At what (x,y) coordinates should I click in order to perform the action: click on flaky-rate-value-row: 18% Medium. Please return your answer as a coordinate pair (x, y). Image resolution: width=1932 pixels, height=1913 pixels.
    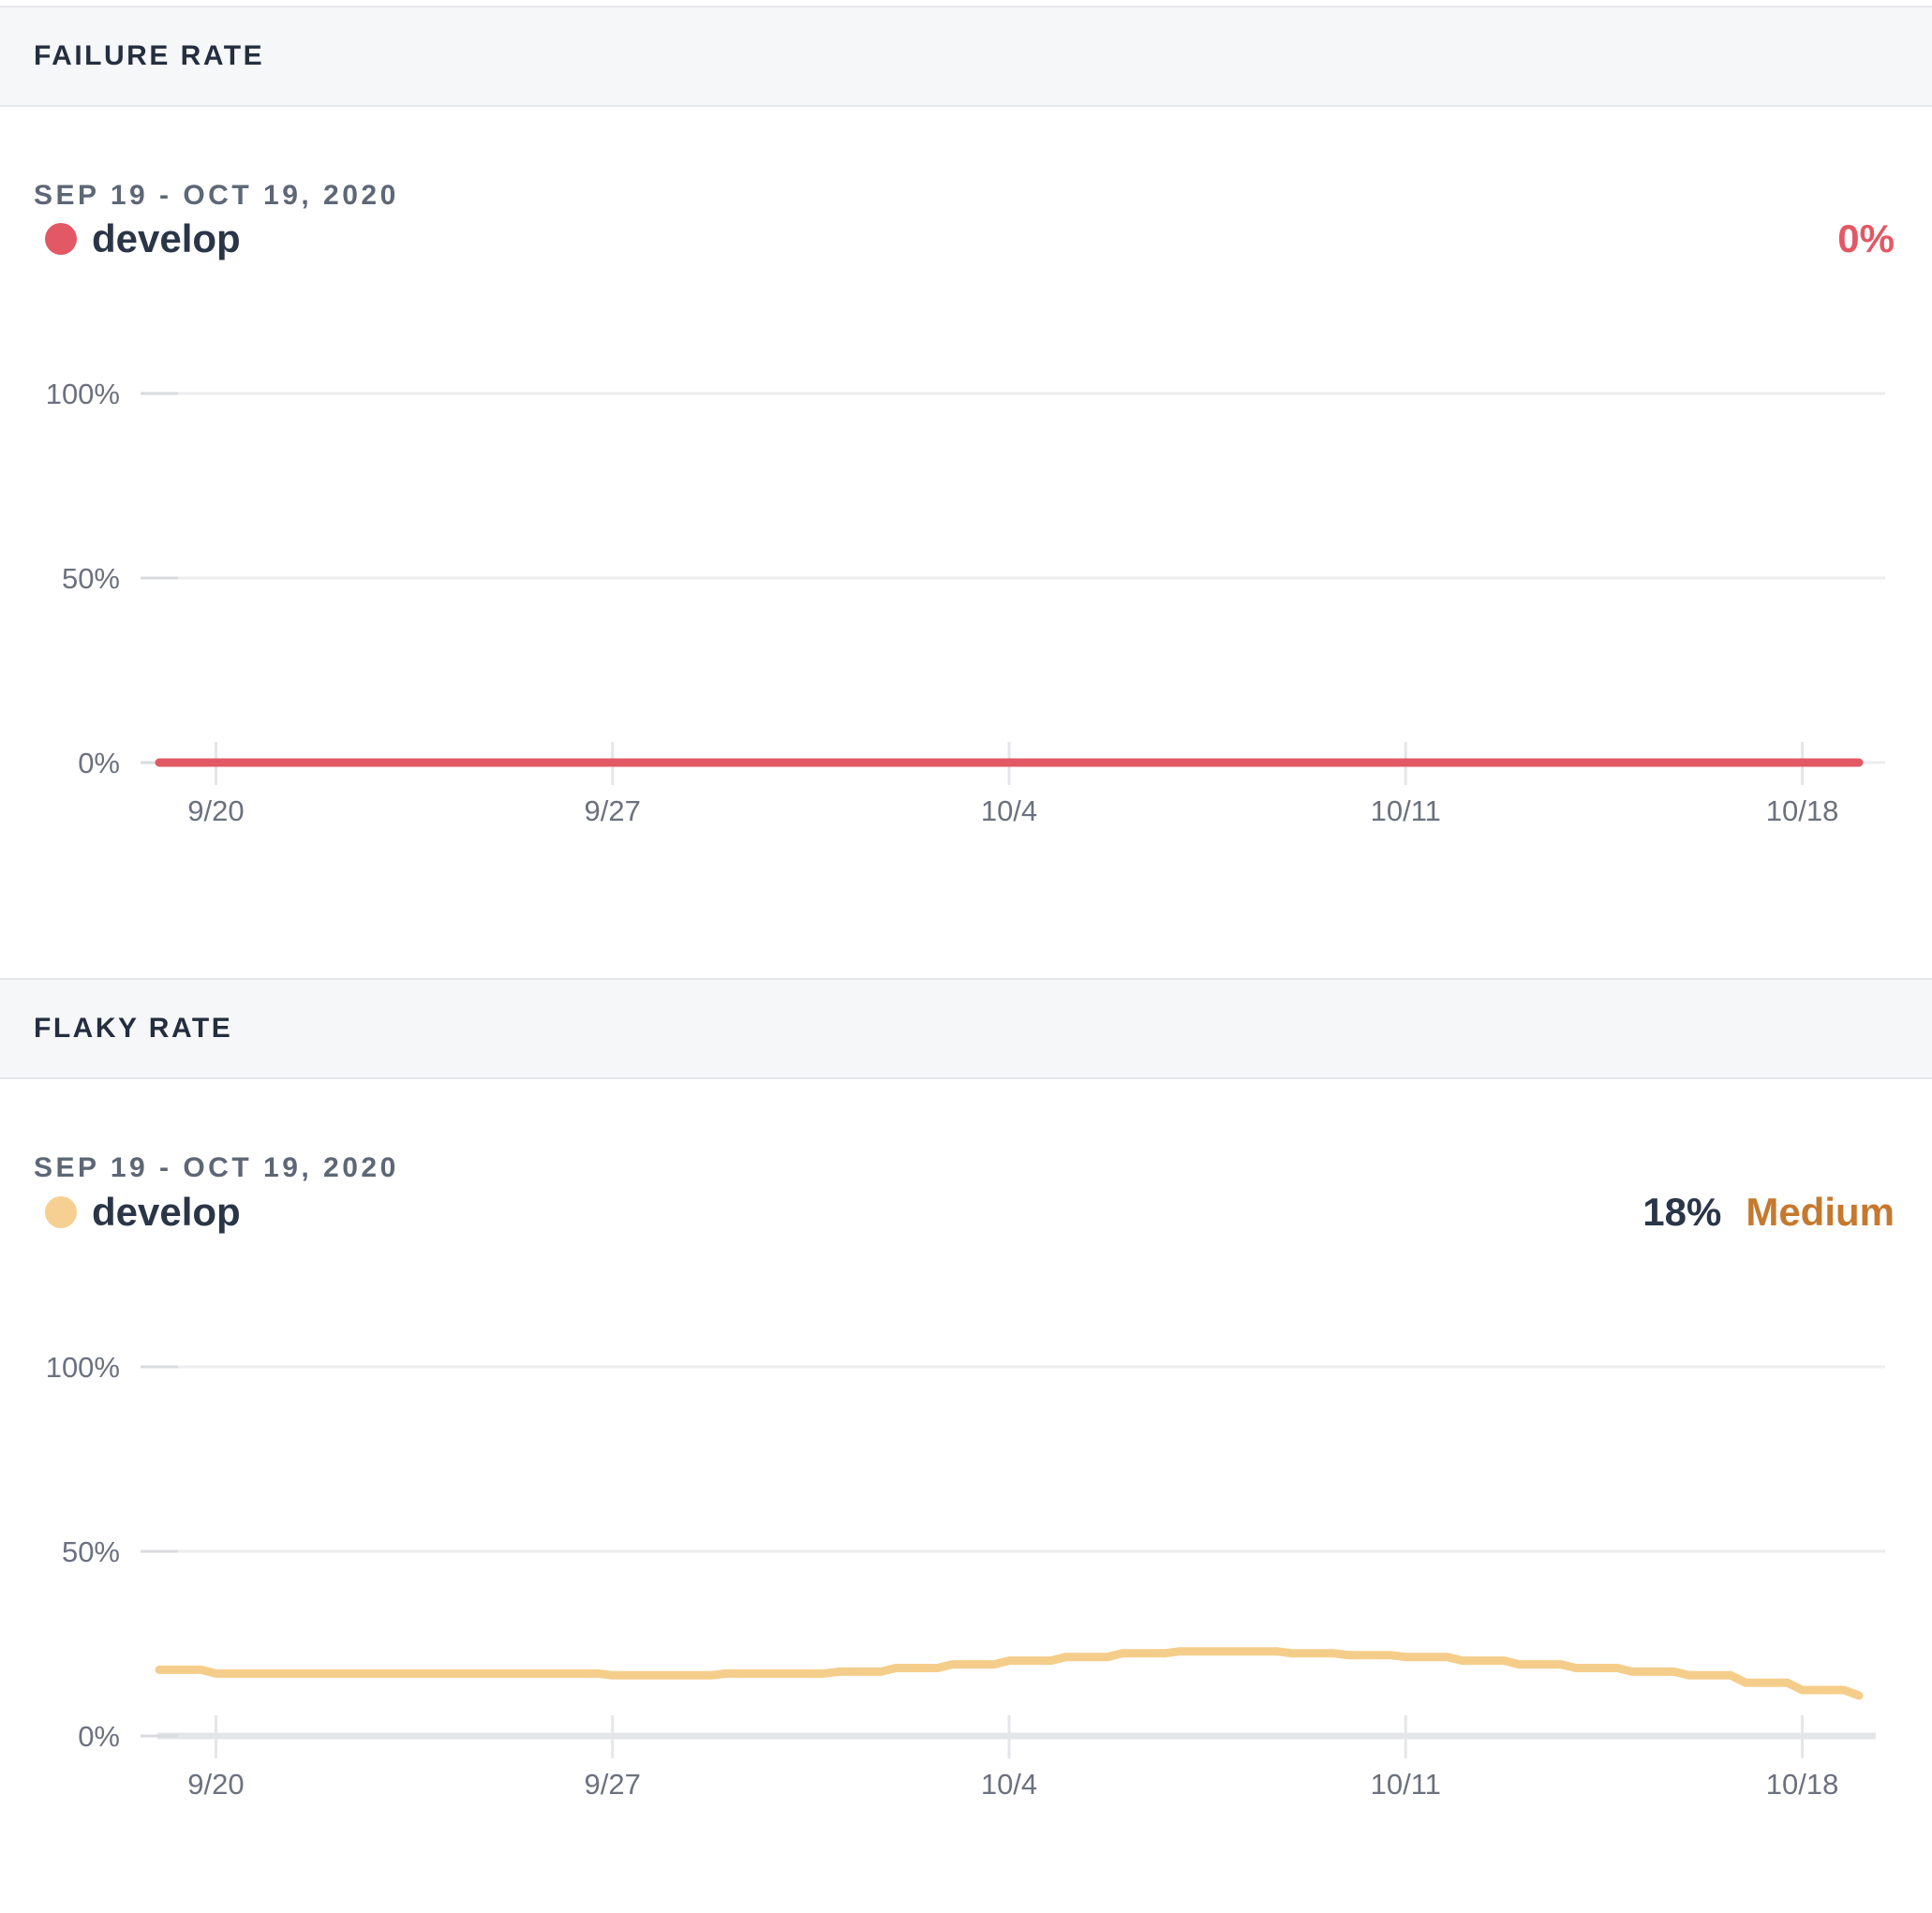
    Looking at the image, I should click on (1769, 1212).